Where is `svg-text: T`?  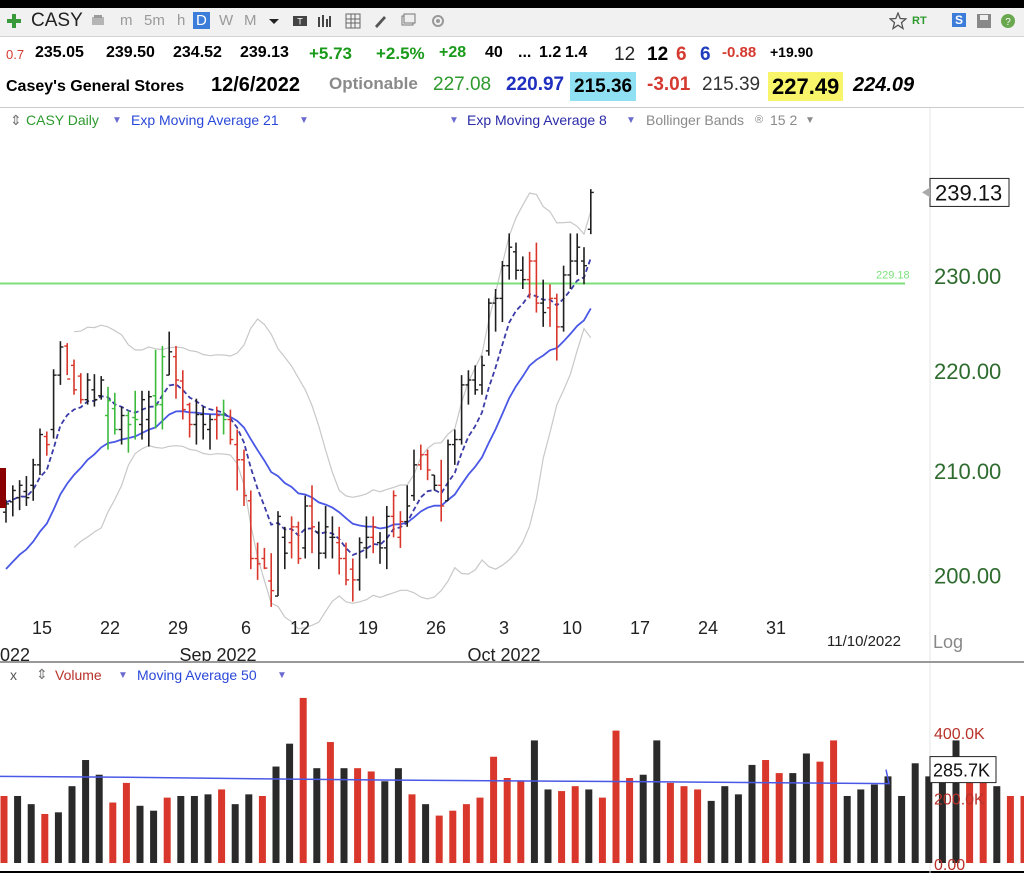 svg-text: T is located at coordinates (300, 22).